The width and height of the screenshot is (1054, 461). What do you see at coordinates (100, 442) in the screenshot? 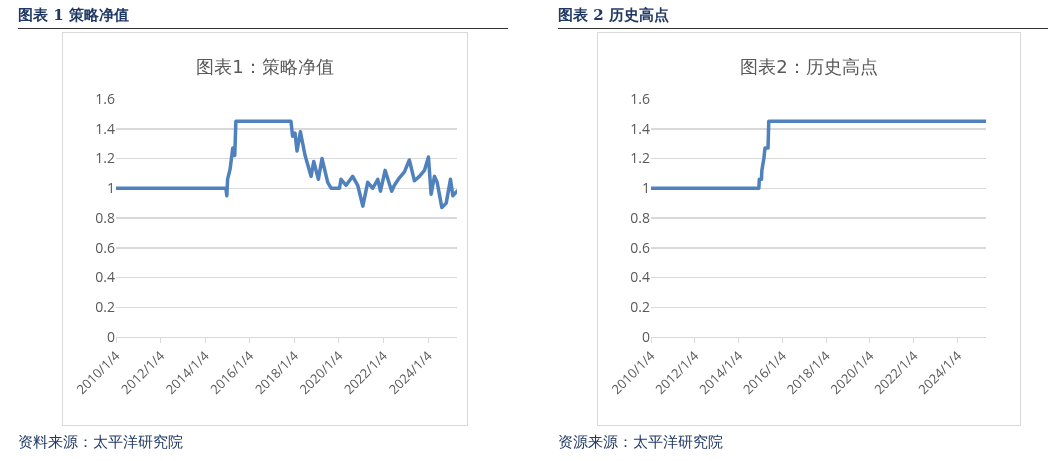
I see `text: 资料来源：太平洋研究院` at bounding box center [100, 442].